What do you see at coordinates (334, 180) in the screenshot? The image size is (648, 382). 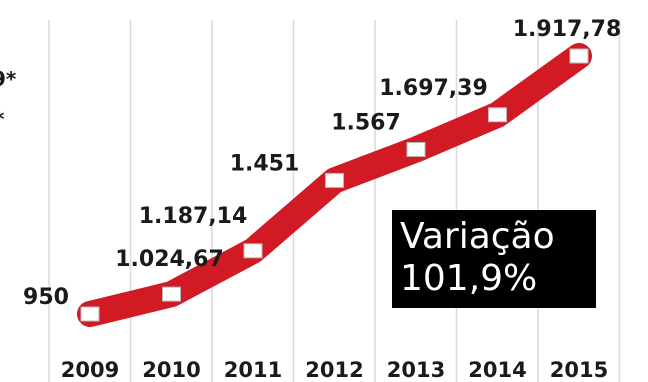 I see `marker-2012` at bounding box center [334, 180].